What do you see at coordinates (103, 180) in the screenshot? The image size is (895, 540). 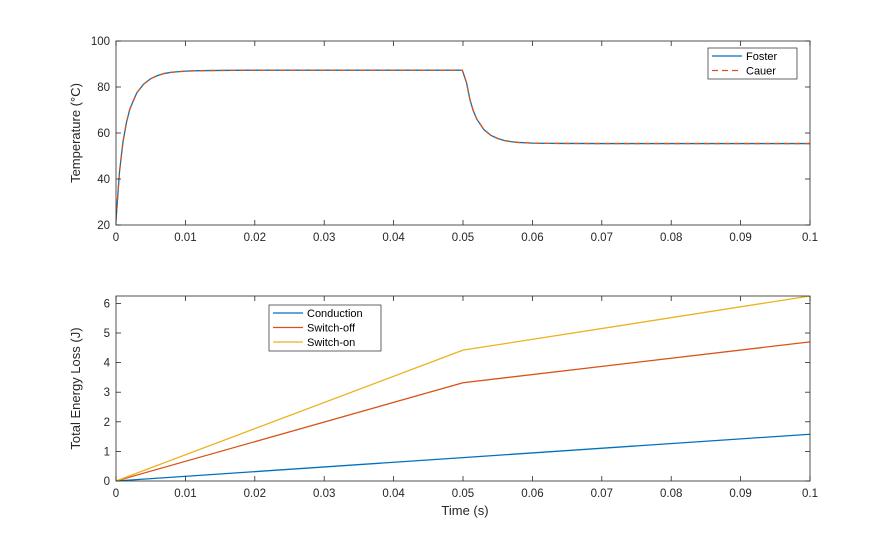 I see `y-tick-label: 40` at bounding box center [103, 180].